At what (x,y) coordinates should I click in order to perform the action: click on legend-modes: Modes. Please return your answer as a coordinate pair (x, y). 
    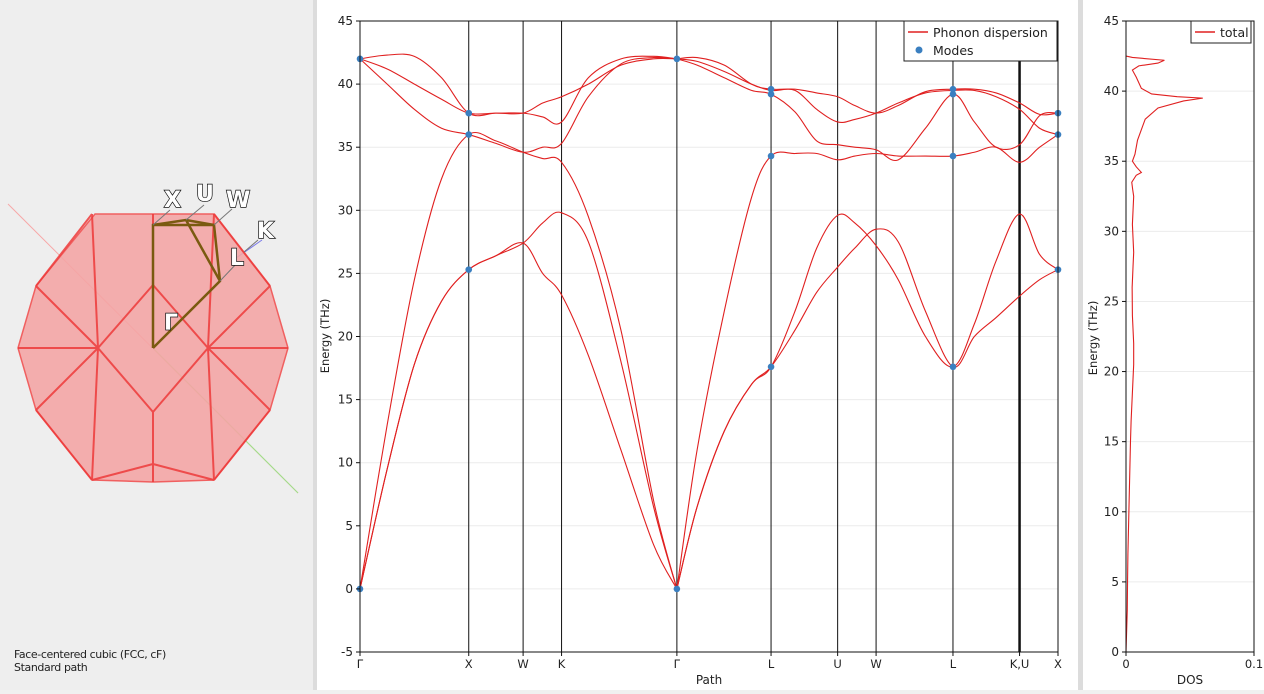
    Looking at the image, I should click on (953, 50).